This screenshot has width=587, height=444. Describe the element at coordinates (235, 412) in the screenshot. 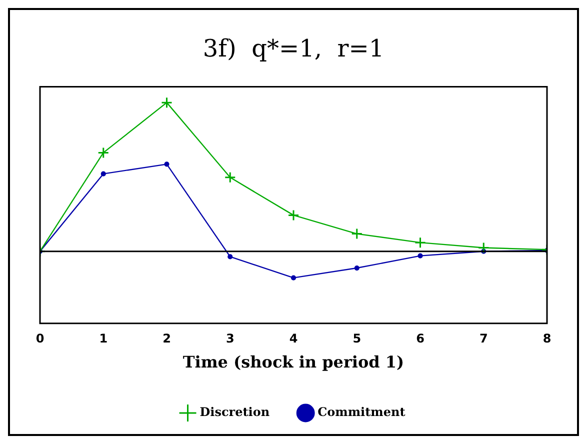

I see `legend-label: Discretion` at that location.